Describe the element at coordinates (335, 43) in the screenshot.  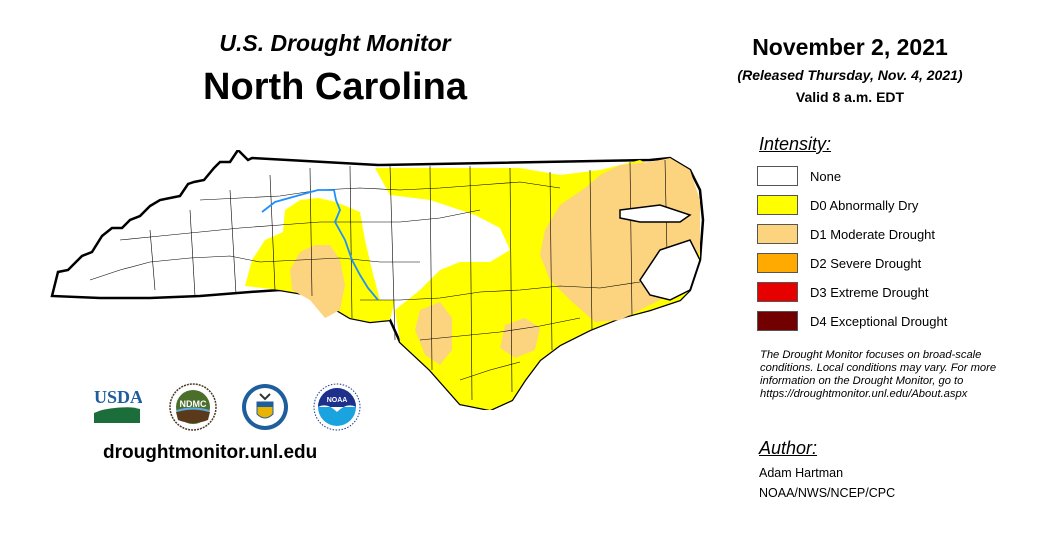
I see `map-subtitle: U.S. Drought Monitor` at that location.